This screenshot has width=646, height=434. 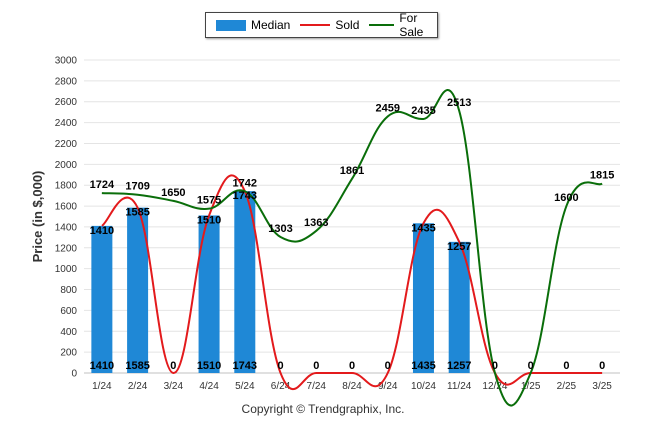 I want to click on label-for-sale: 1709, so click(x=137, y=187).